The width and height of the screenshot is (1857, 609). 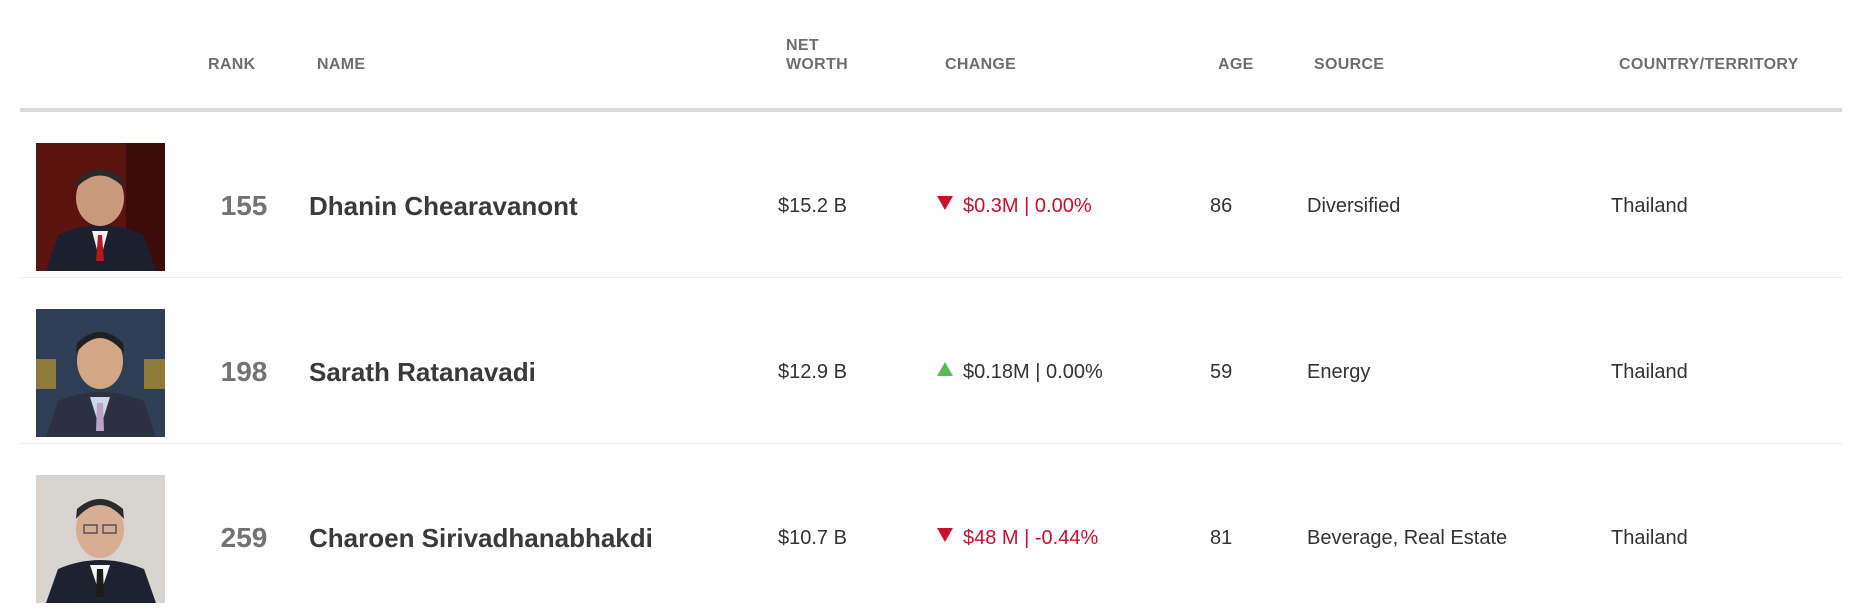 What do you see at coordinates (1031, 538) in the screenshot?
I see `change-text: $48 M | -0.44%` at bounding box center [1031, 538].